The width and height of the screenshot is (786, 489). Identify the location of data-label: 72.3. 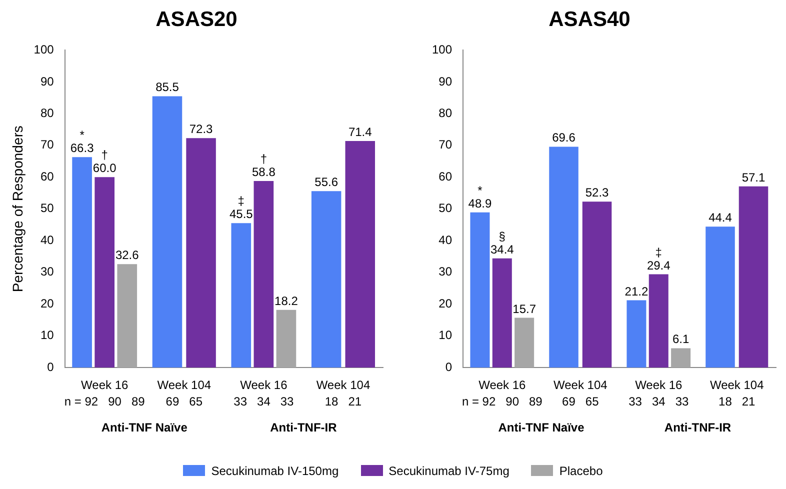
(201, 129).